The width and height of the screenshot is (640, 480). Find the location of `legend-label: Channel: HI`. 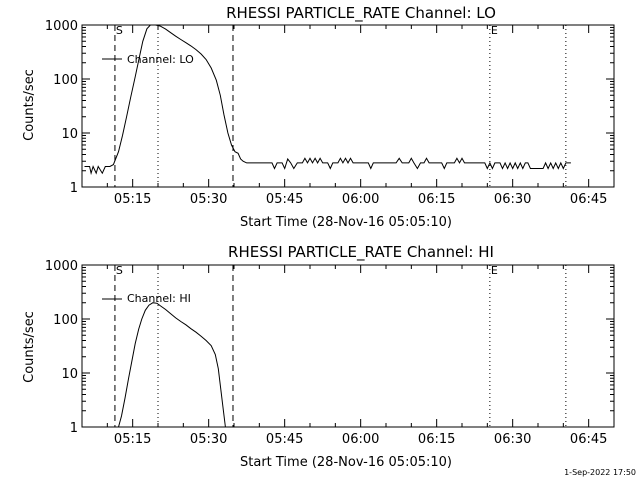

legend-label: Channel: HI is located at coordinates (159, 298).